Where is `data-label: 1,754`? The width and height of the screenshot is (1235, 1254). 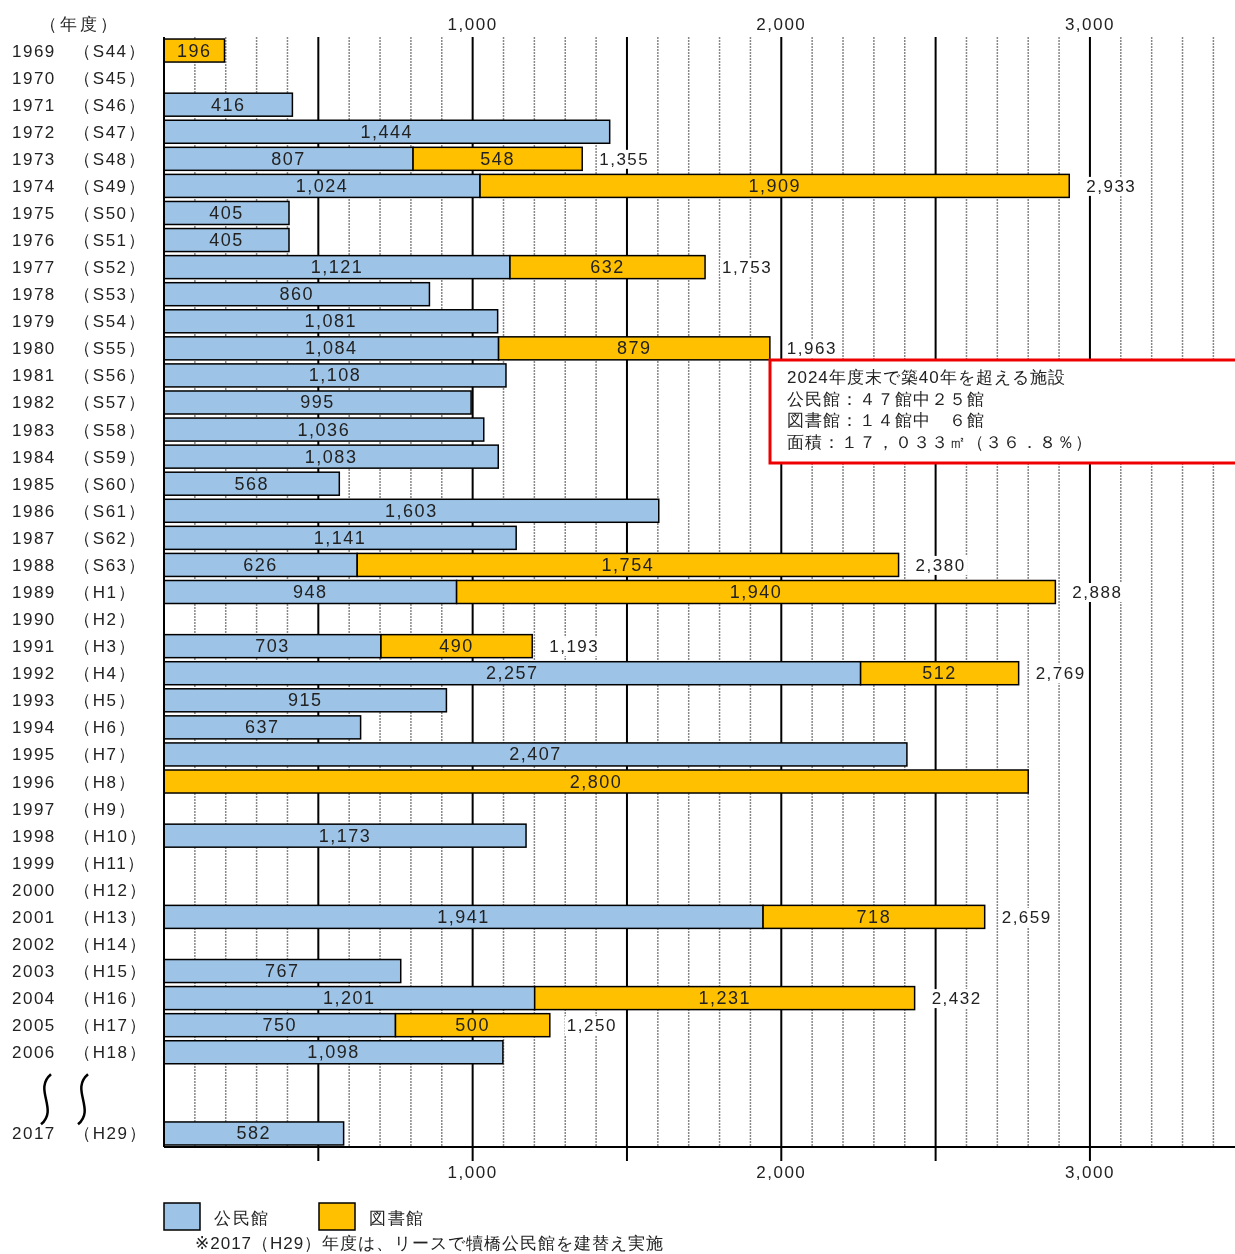
data-label: 1,754 is located at coordinates (628, 564).